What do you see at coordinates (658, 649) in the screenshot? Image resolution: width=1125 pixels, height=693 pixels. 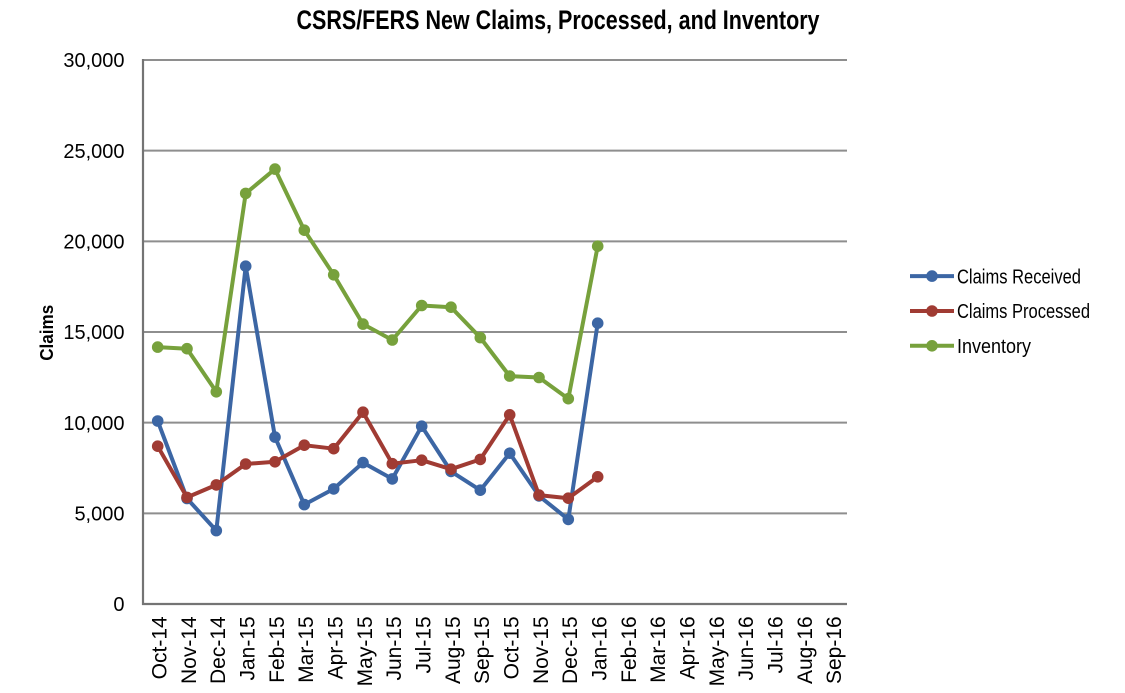 I see `svg-text: Mar-16` at bounding box center [658, 649].